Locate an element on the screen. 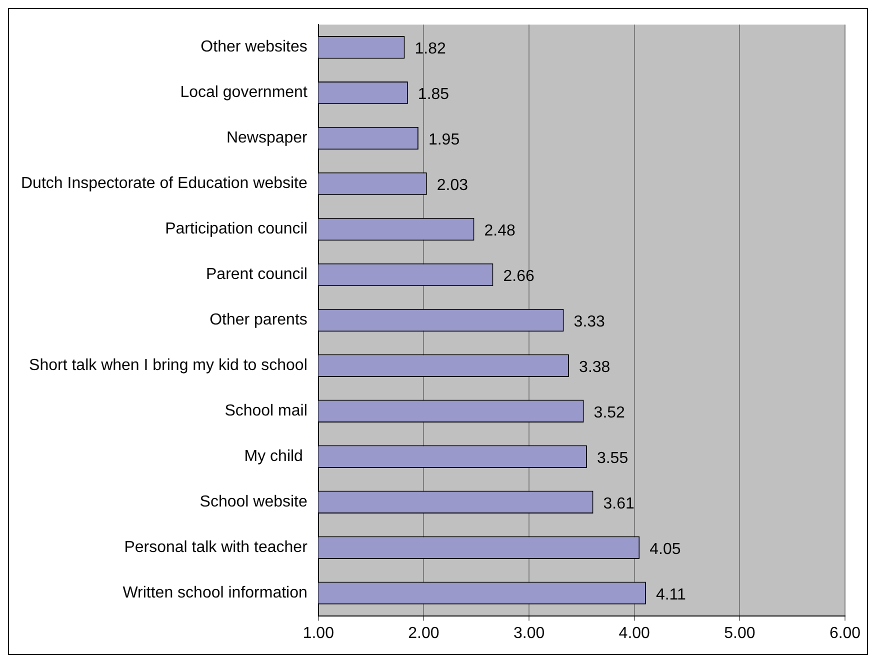  data-label: 3.52 is located at coordinates (610, 413).